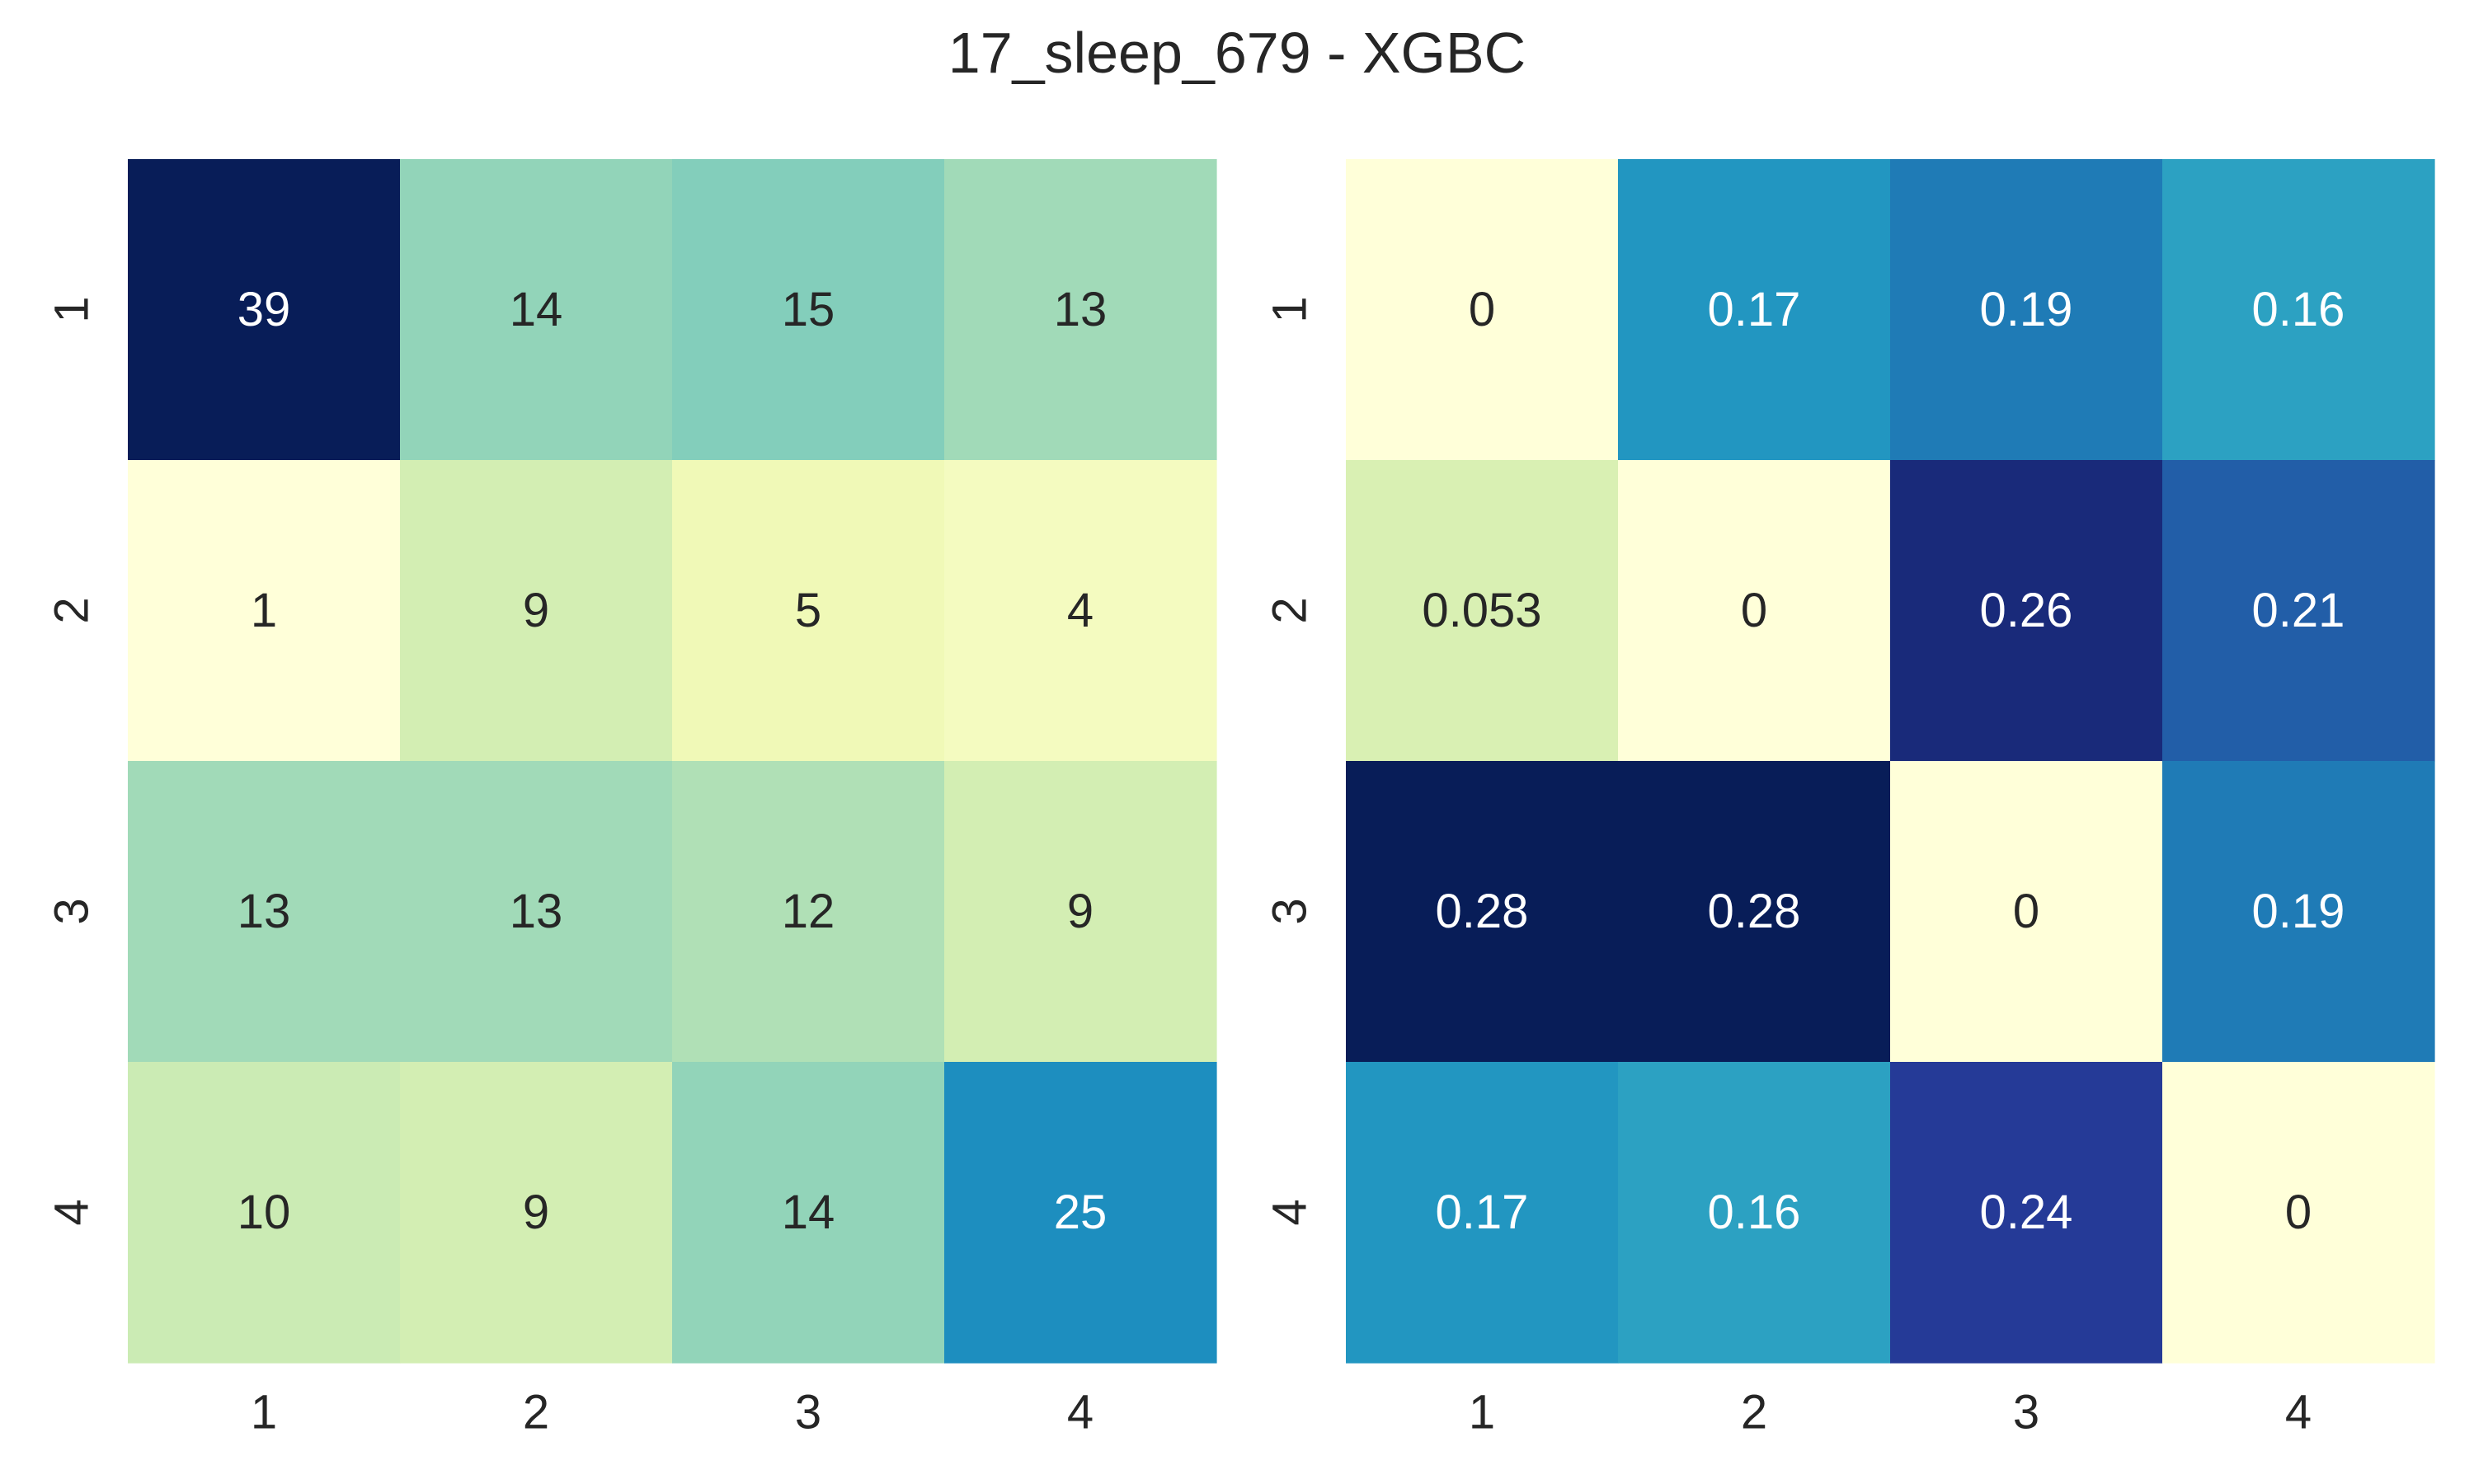 Image resolution: width=2474 pixels, height=1484 pixels. I want to click on right-cell-label-r1-c3: 0.19, so click(2026, 309).